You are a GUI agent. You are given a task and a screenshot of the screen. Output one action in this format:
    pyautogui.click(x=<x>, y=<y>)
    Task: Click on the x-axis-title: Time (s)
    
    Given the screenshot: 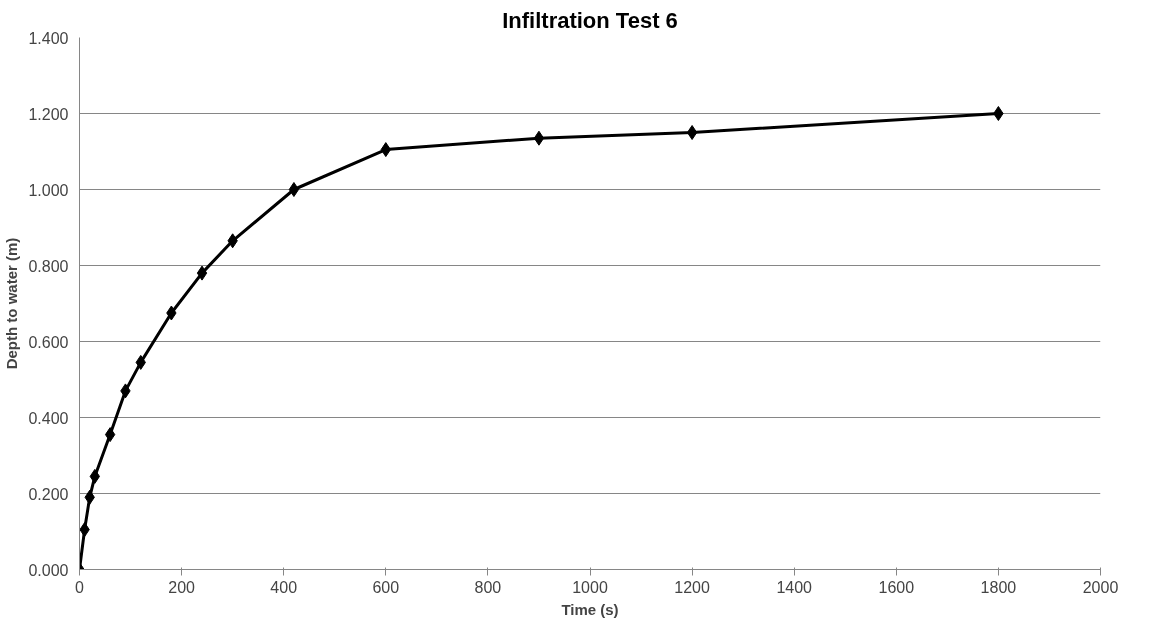 What is the action you would take?
    pyautogui.click(x=590, y=609)
    